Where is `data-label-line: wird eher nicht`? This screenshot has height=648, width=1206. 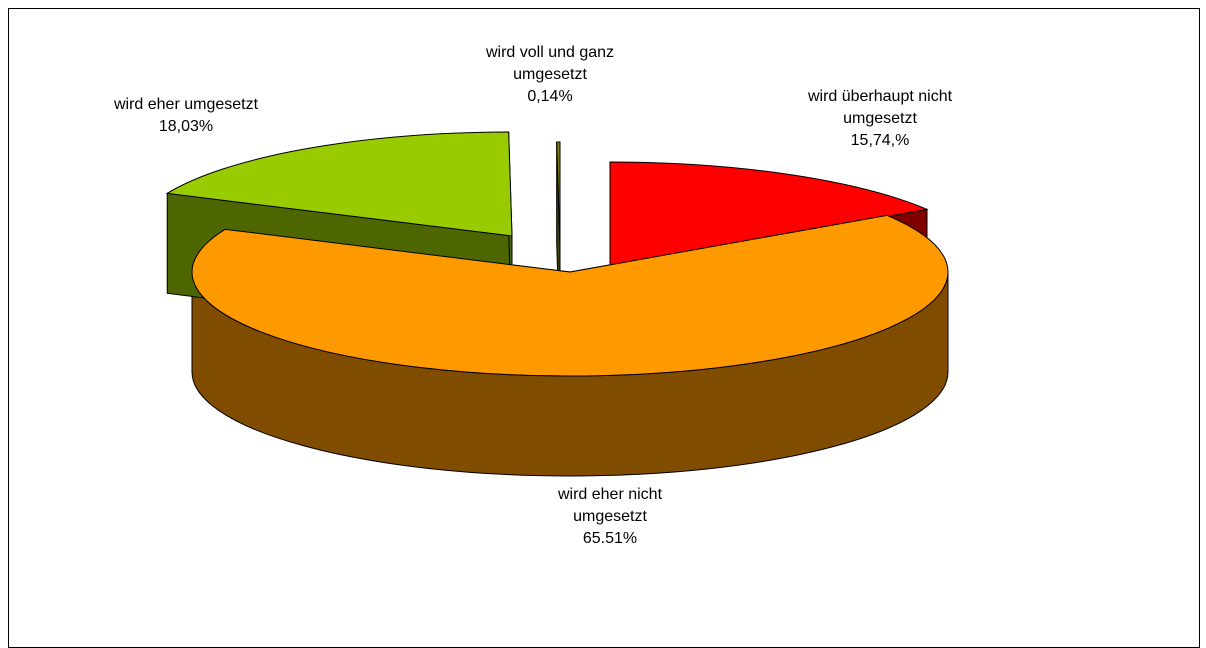
data-label-line: wird eher nicht is located at coordinates (610, 494).